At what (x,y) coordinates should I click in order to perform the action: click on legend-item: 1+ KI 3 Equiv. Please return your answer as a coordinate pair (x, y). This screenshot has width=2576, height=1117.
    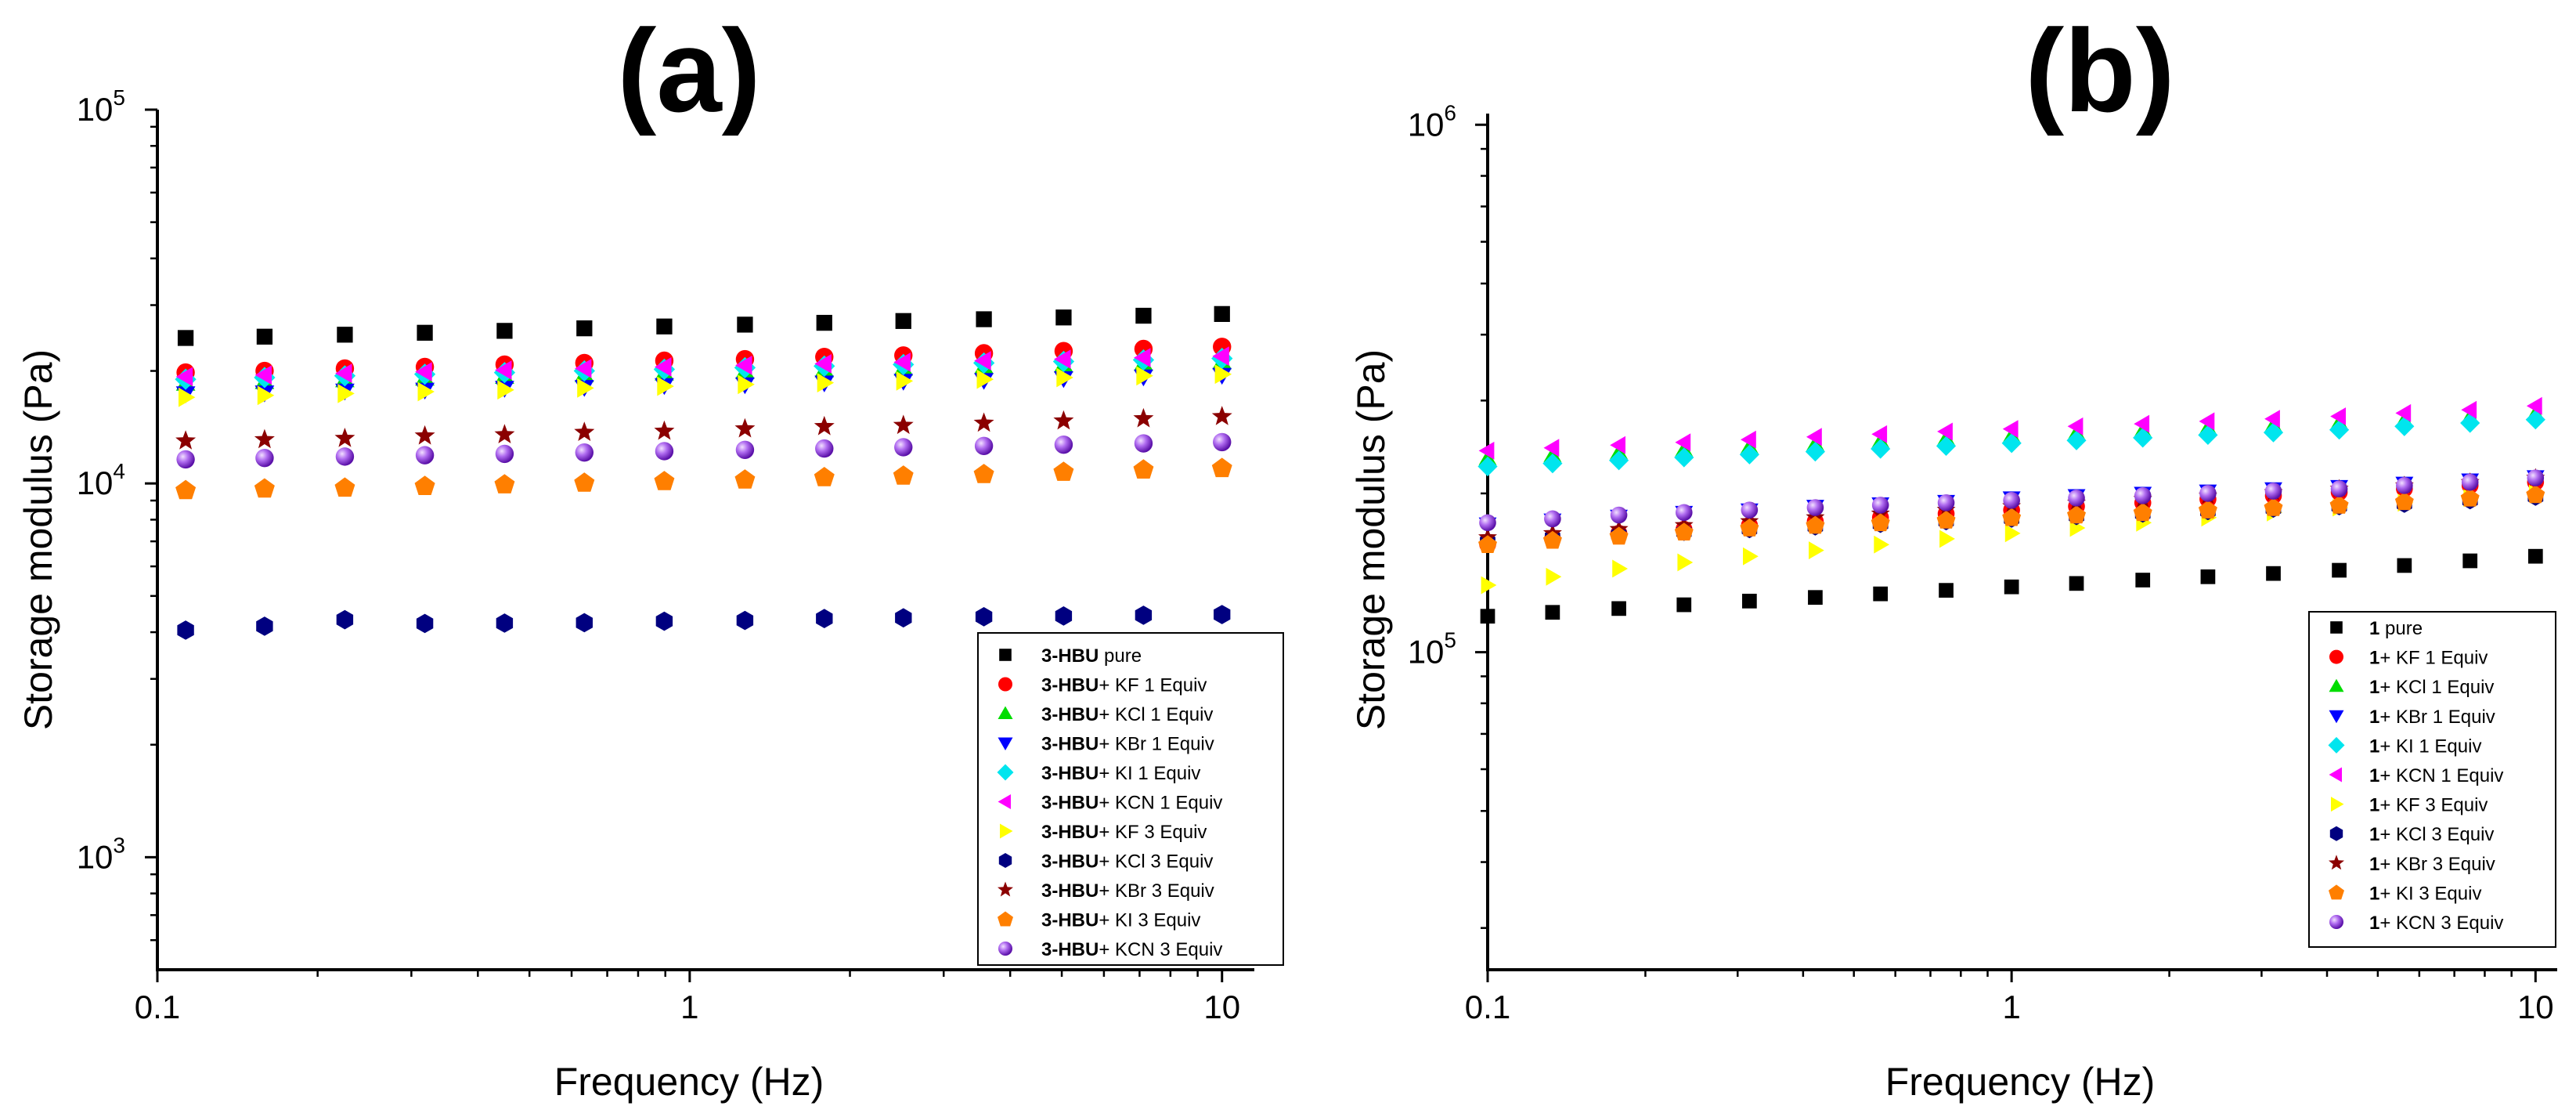
    Looking at the image, I should click on (2405, 893).